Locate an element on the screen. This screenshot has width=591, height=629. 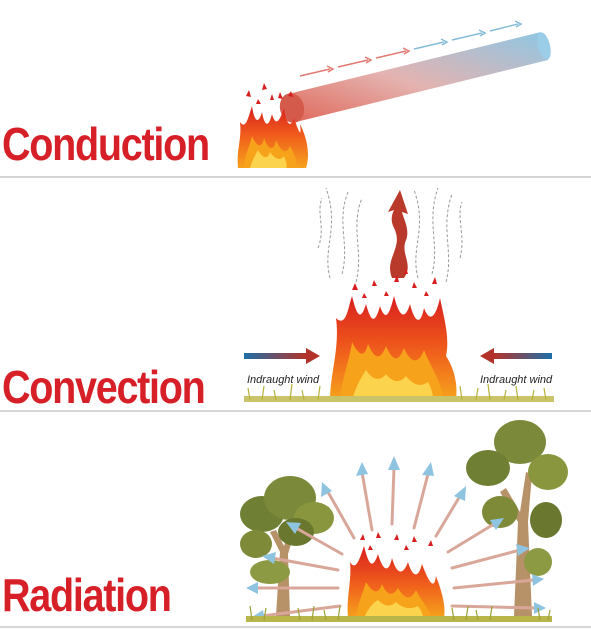
heated-pipe-icon is located at coordinates (415, 71).